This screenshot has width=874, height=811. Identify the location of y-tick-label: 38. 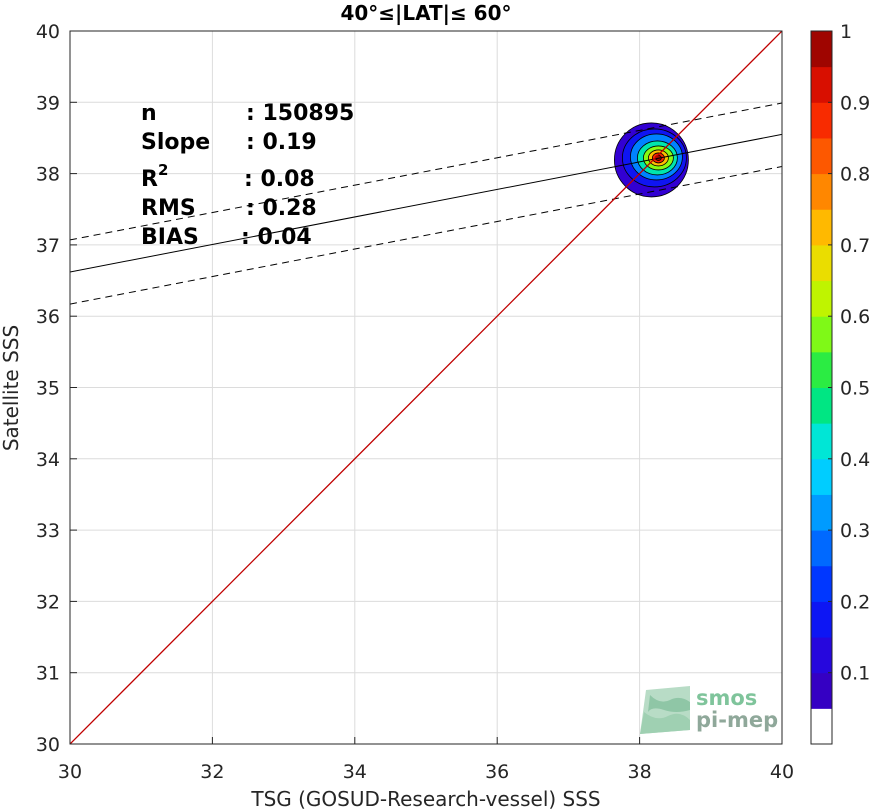
(48, 175).